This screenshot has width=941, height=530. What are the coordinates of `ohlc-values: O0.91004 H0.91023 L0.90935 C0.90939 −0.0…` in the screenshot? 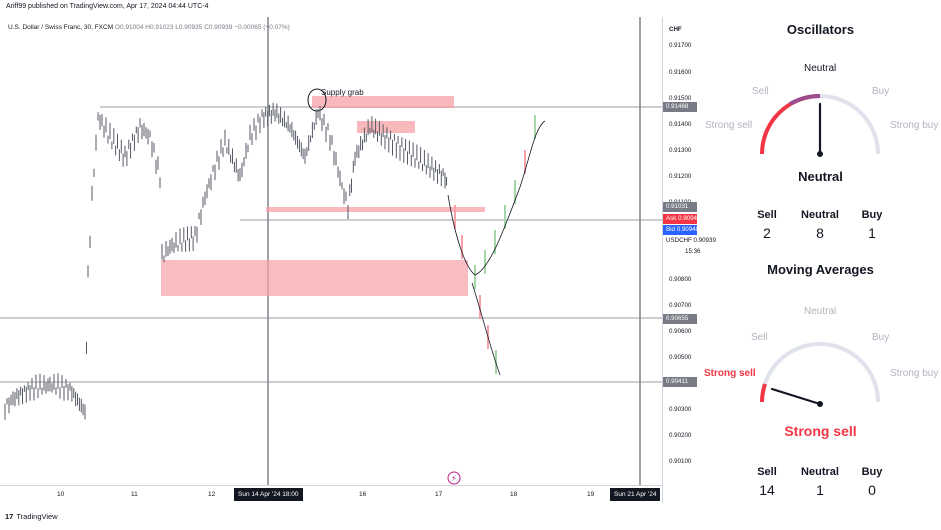 It's located at (202, 27).